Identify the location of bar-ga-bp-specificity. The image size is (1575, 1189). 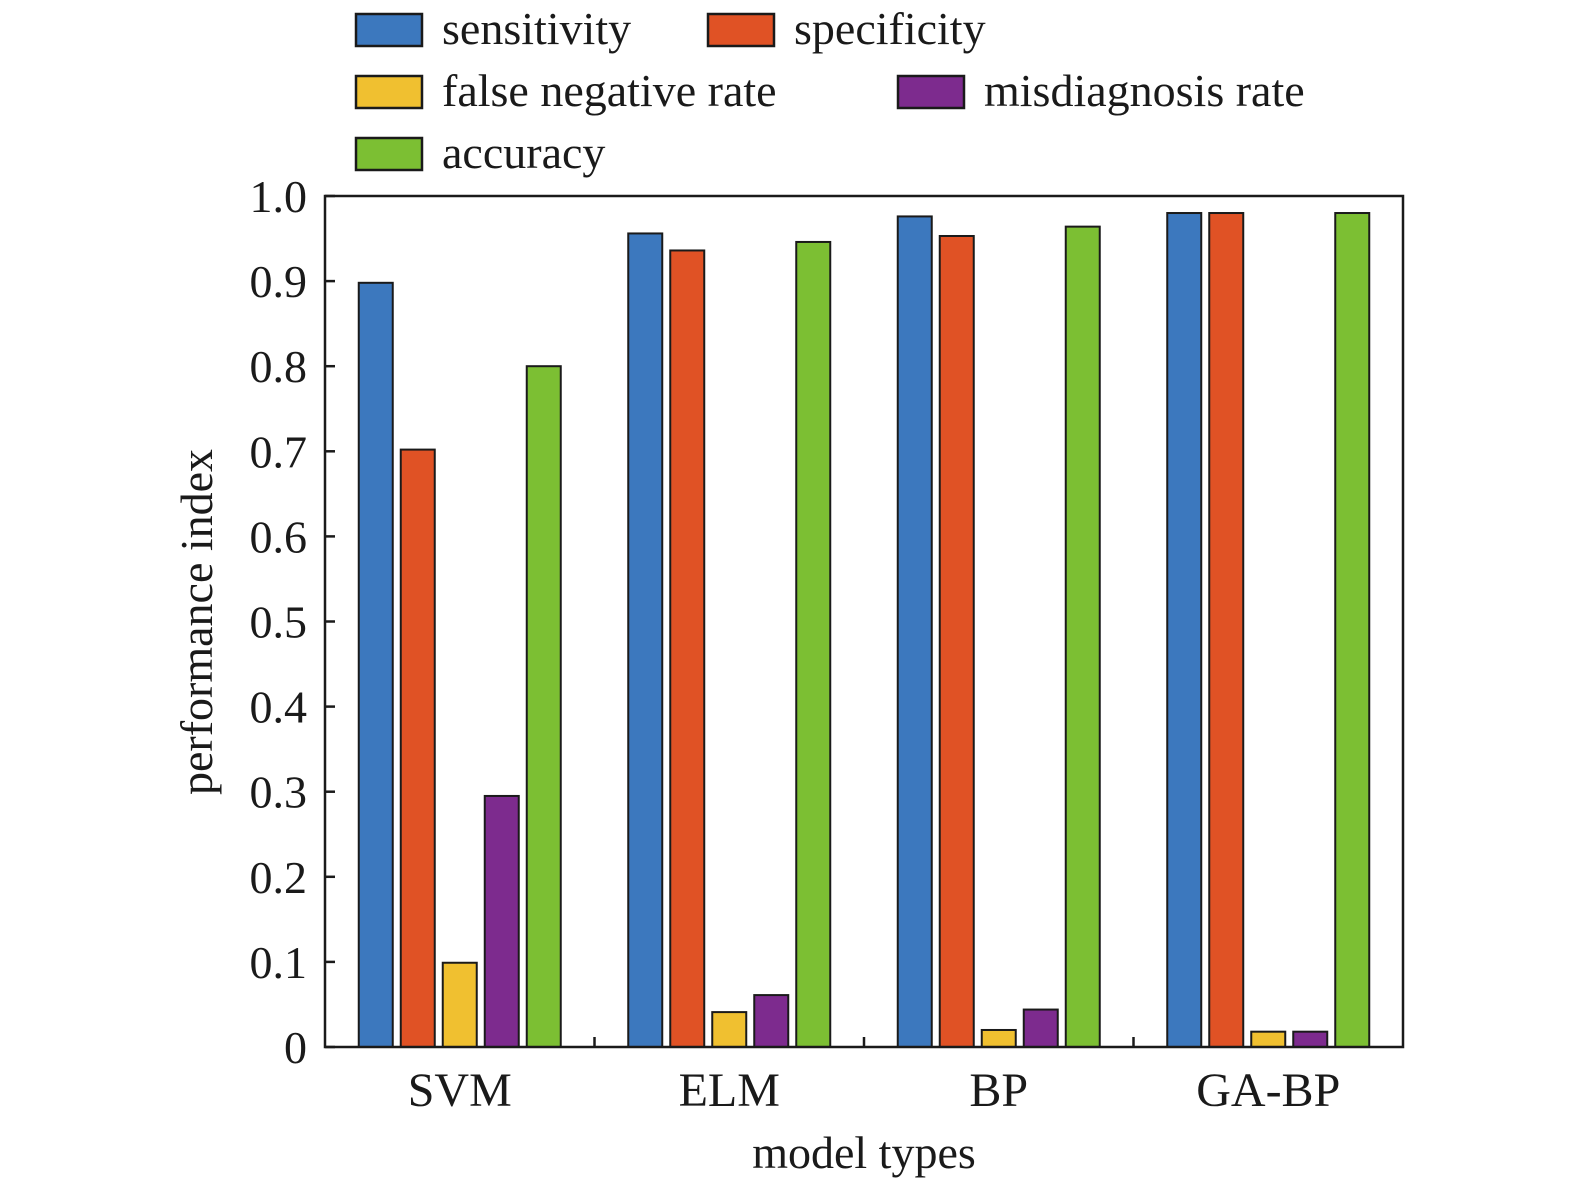
(1226, 630).